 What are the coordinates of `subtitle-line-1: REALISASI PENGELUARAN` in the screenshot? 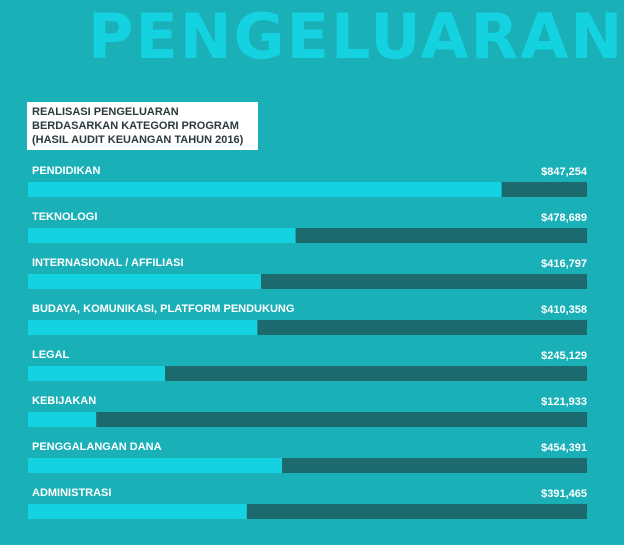 It's located at (105, 112).